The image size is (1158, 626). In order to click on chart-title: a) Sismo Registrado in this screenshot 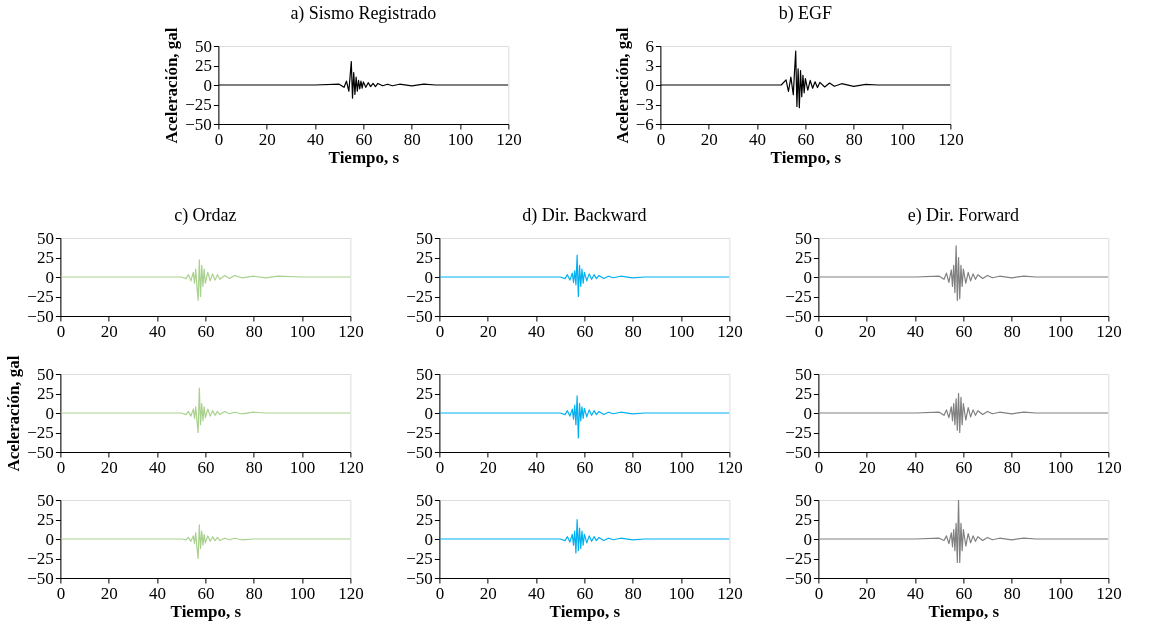, I will do `click(363, 13)`.